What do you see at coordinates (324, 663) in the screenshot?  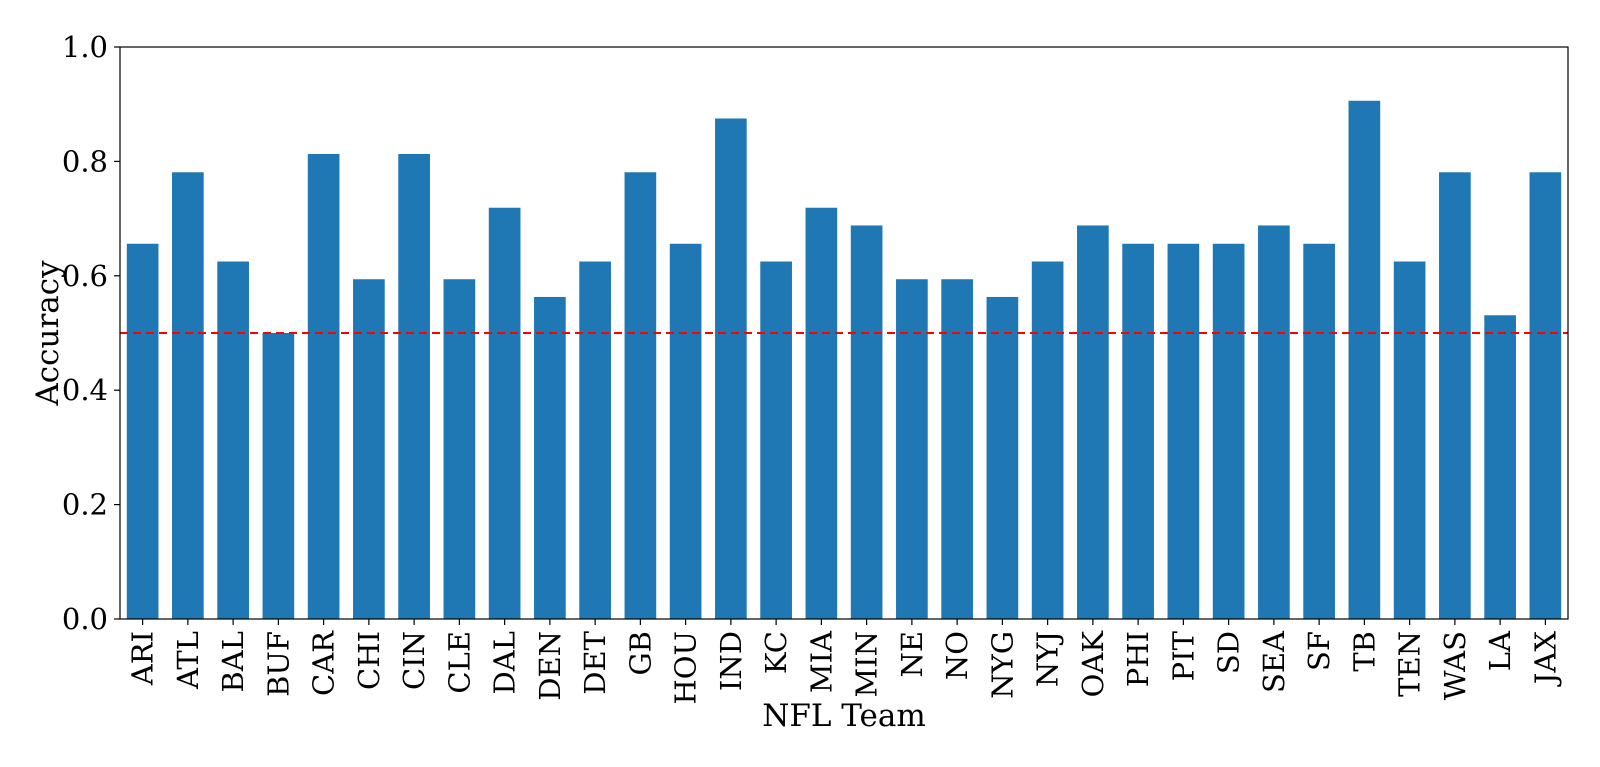 I see `x-tick-label: CAR` at bounding box center [324, 663].